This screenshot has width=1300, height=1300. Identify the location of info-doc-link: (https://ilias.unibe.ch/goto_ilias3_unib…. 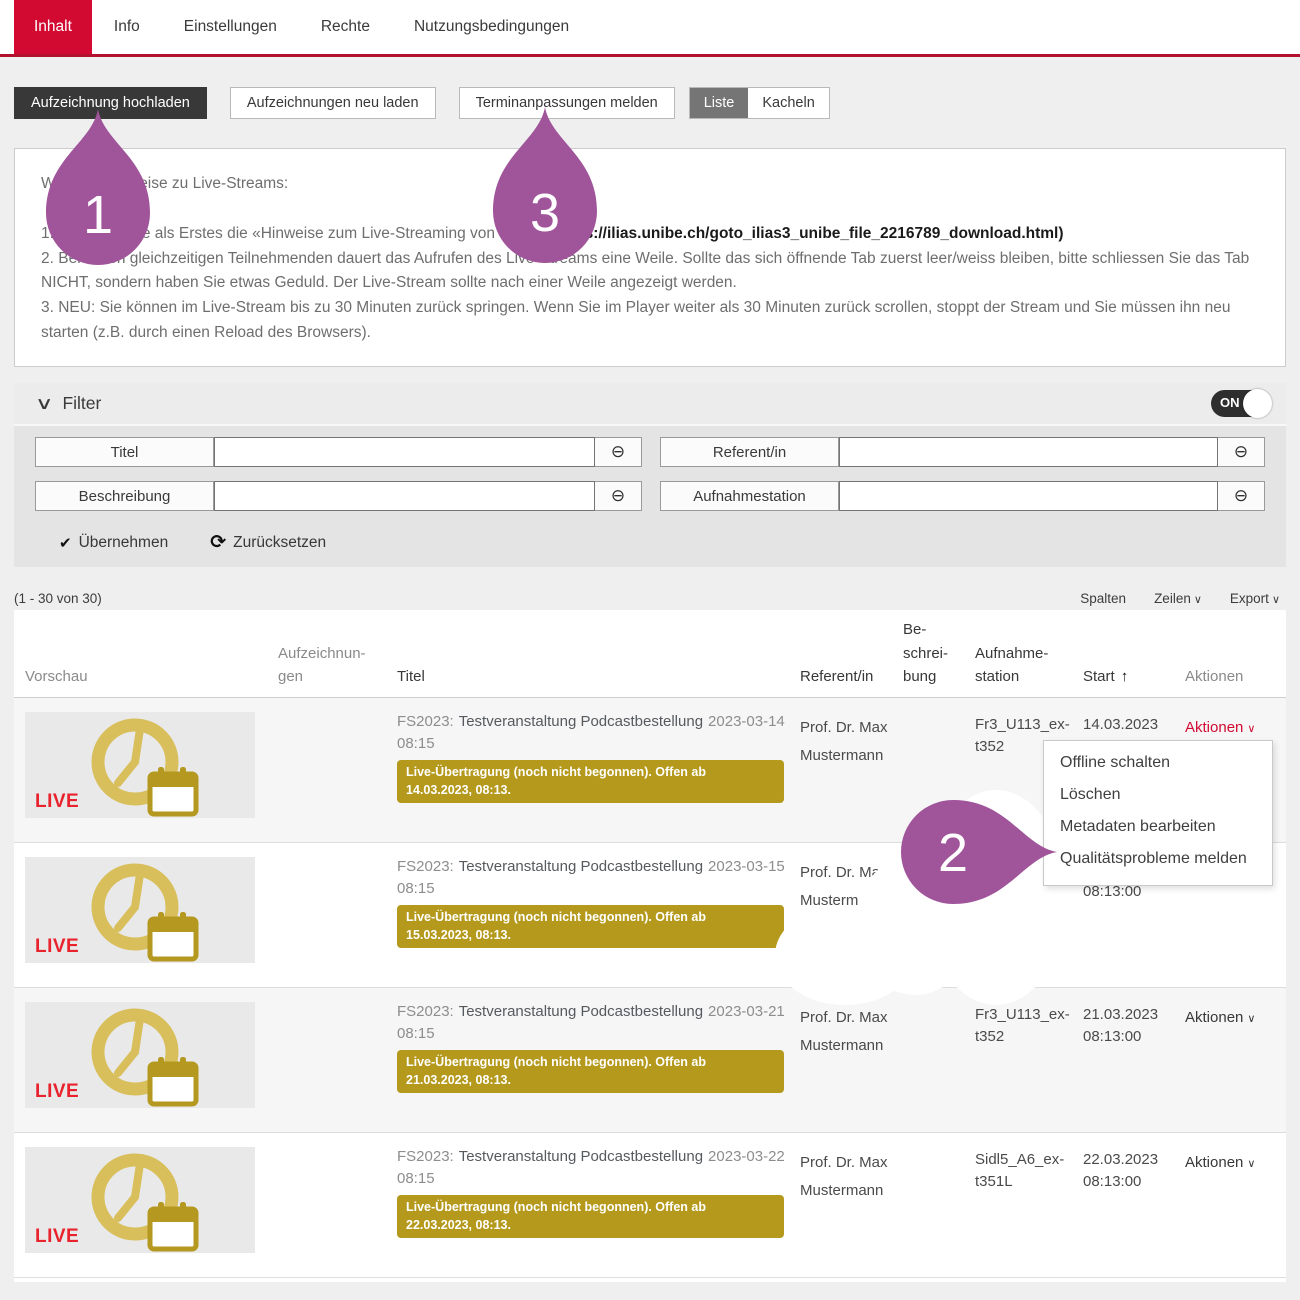
(807, 233).